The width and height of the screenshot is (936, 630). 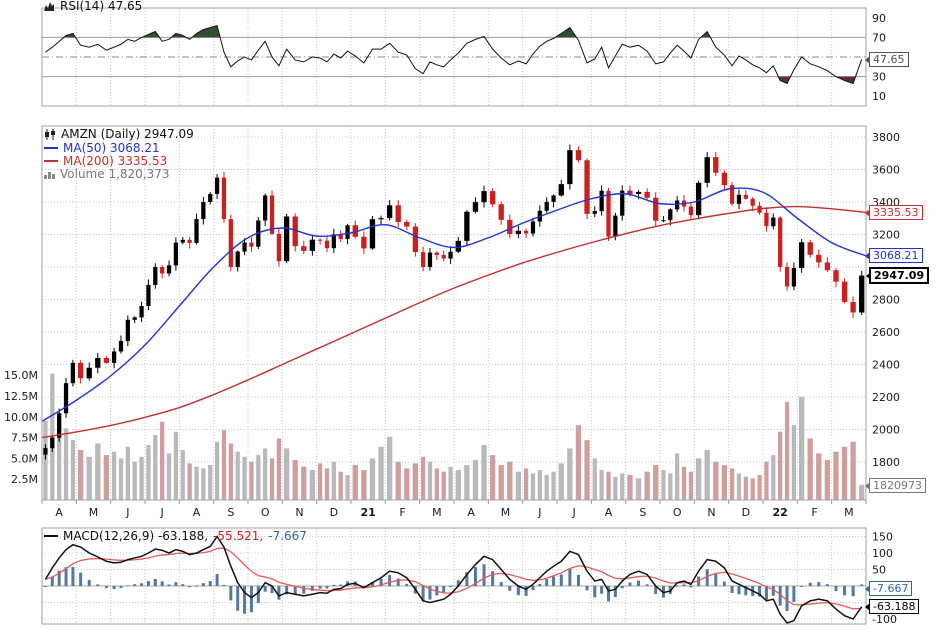 What do you see at coordinates (886, 430) in the screenshot?
I see `svg-text: 2000` at bounding box center [886, 430].